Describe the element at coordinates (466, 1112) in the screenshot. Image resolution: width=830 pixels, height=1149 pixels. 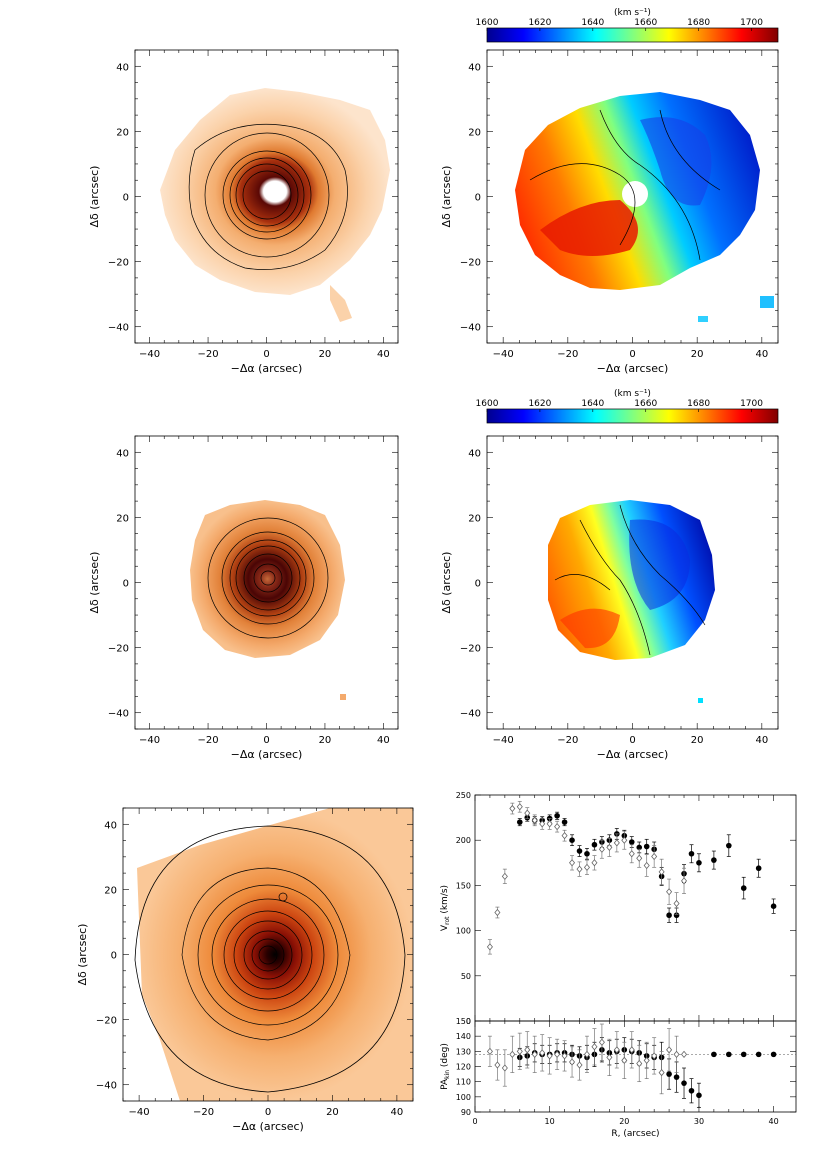
I see `y-tick-label: 90` at that location.